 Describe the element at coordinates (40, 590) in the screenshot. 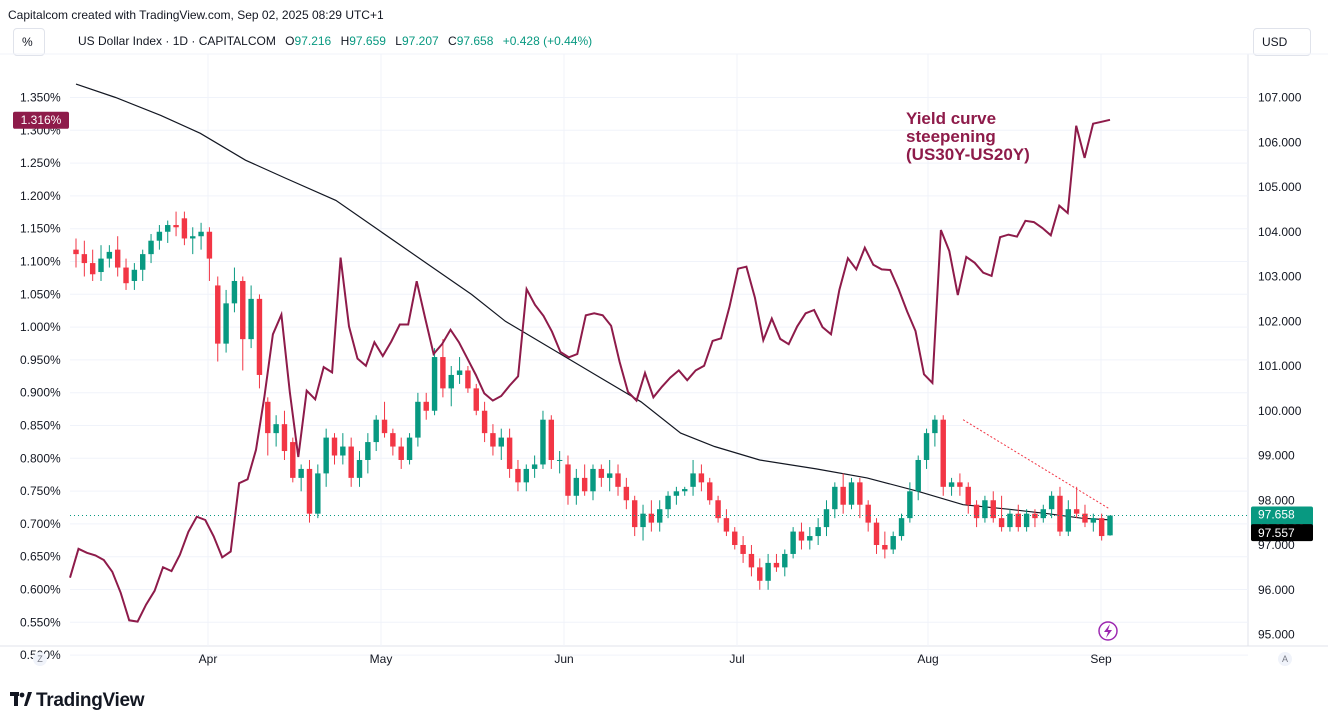

I see `left-tick-label: 0.600%` at that location.